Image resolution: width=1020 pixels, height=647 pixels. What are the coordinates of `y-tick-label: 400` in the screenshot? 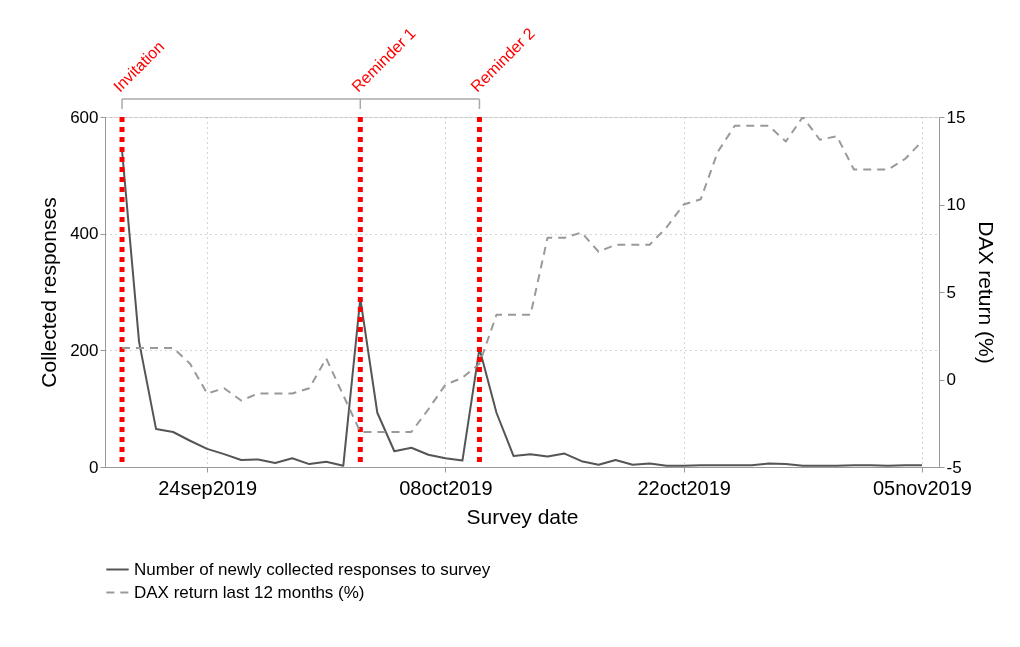 It's located at (84, 234).